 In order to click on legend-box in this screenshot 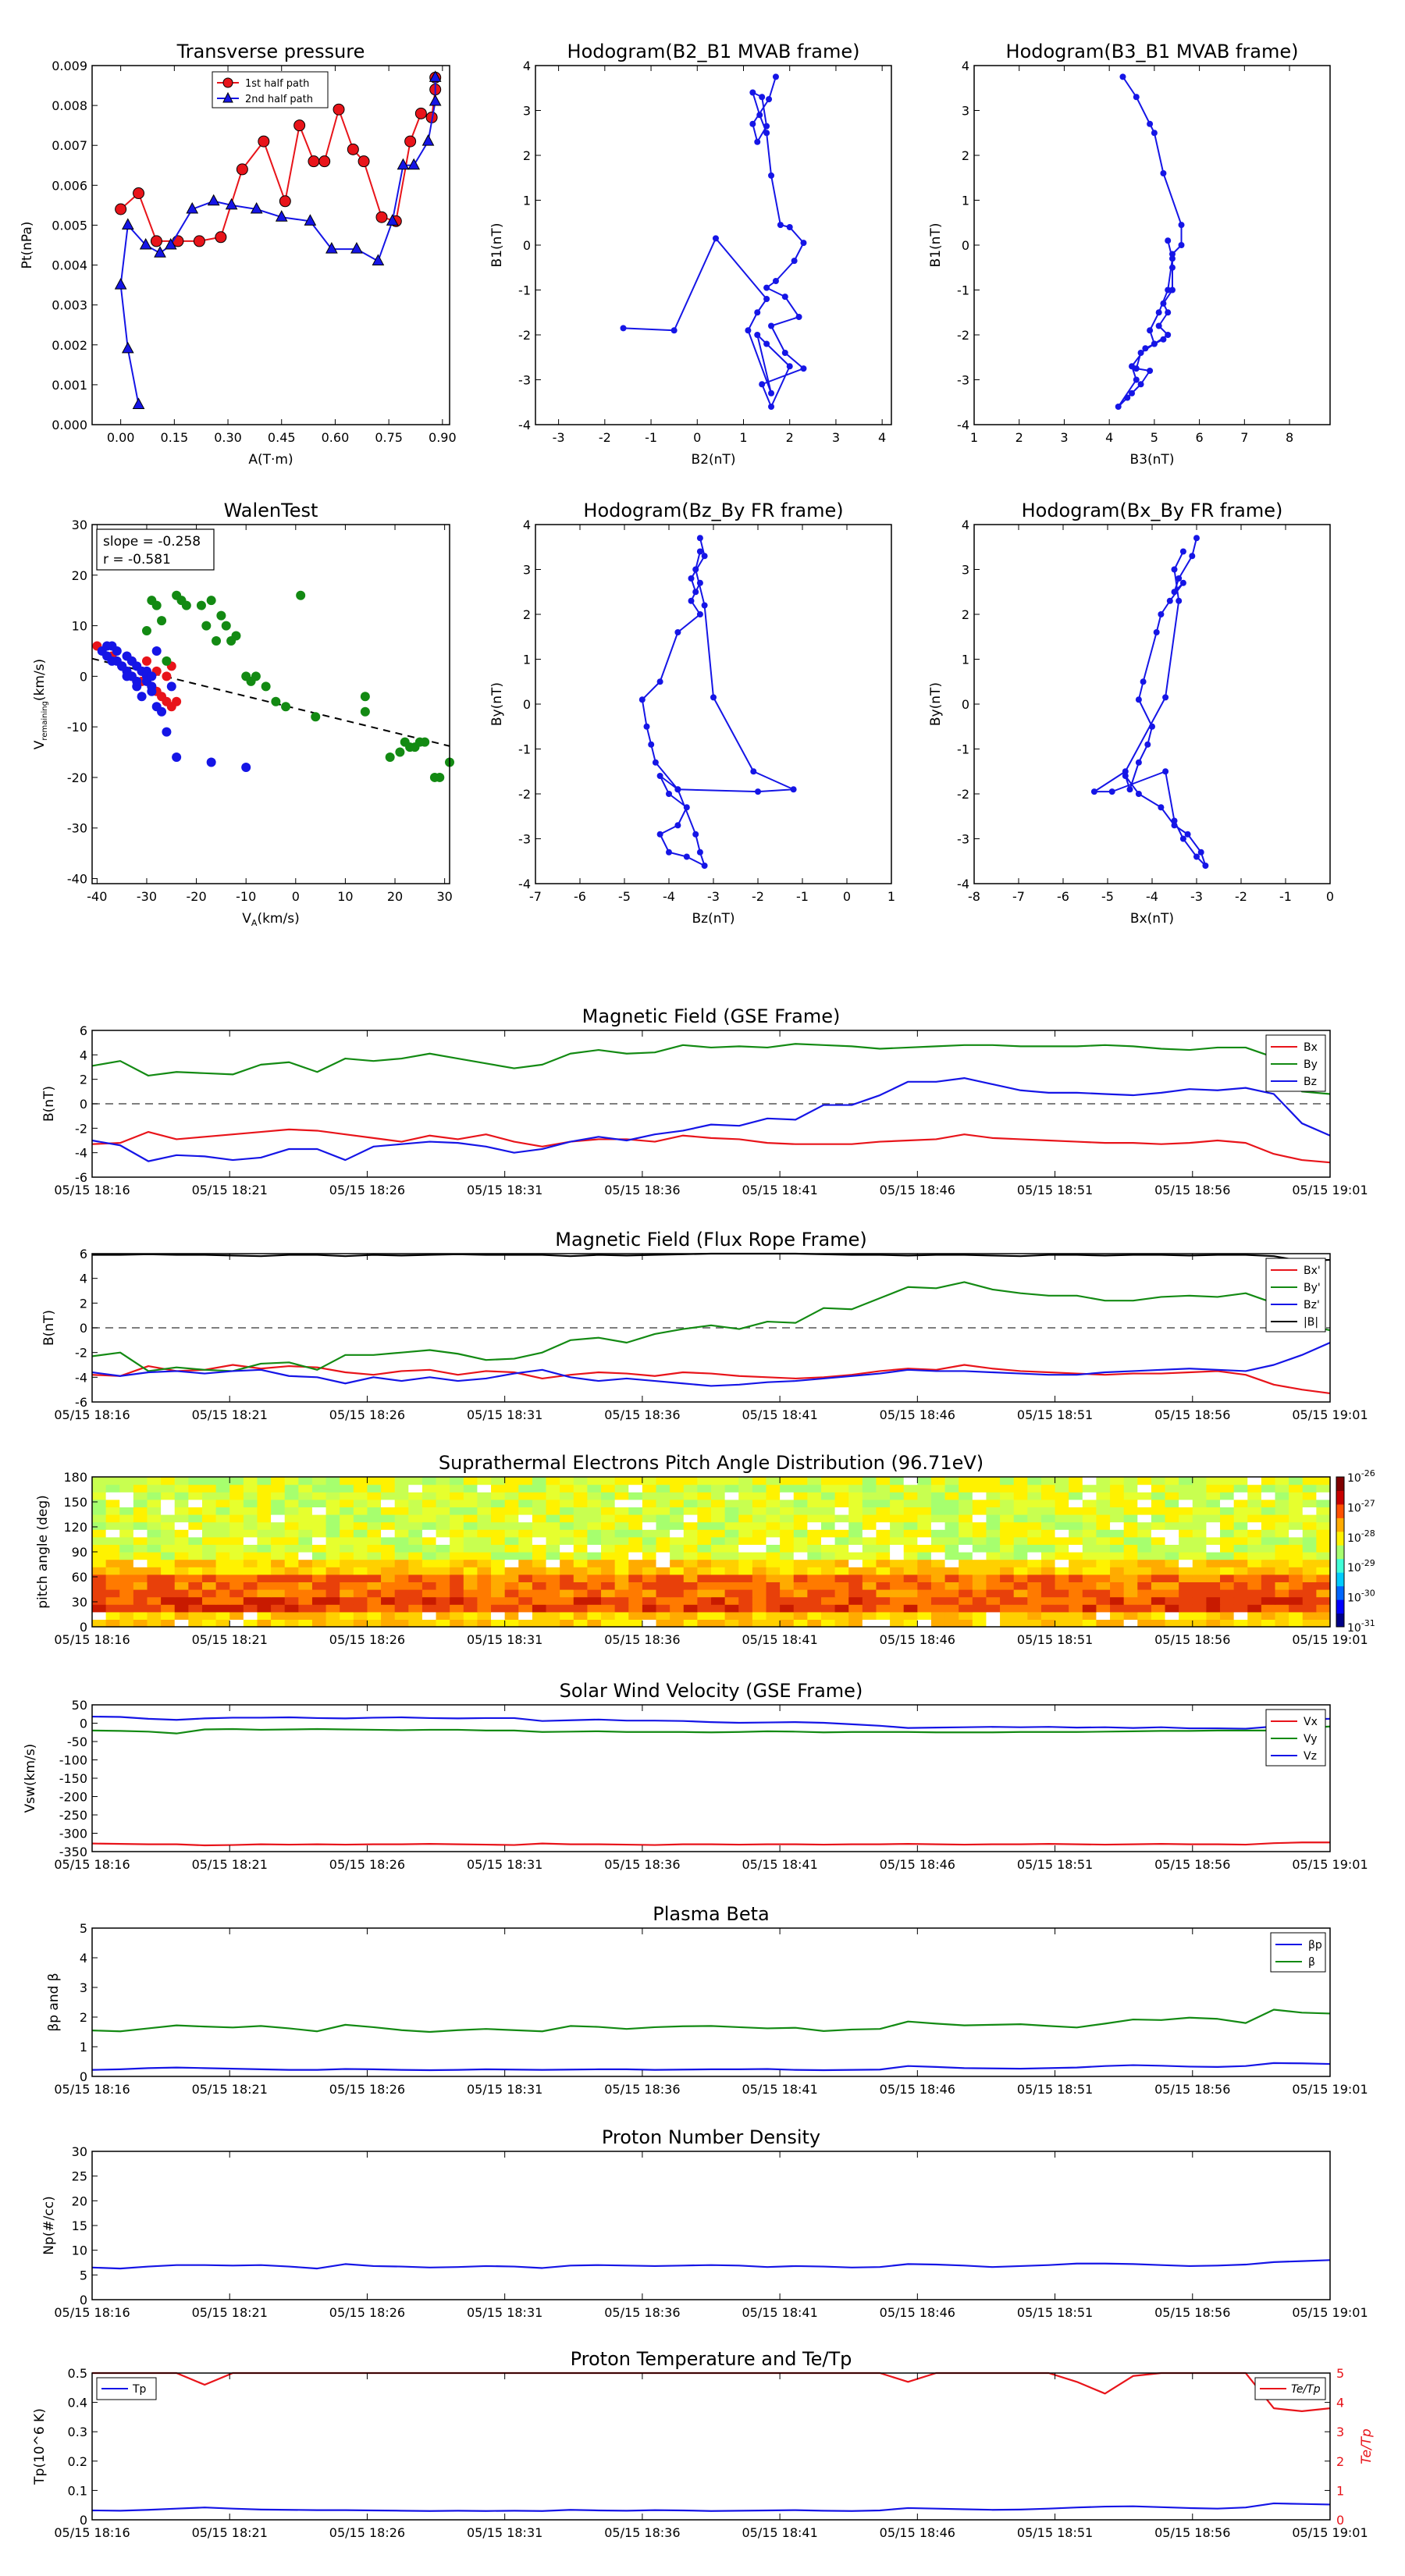, I will do `click(1298, 1952)`.